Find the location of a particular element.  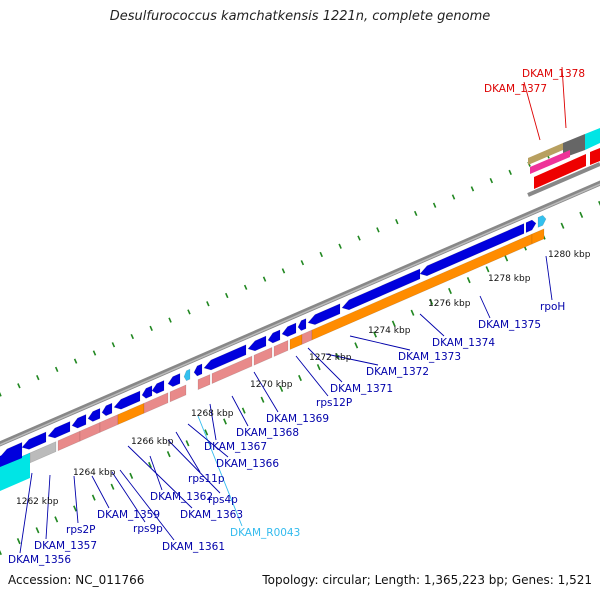

backbone-line is located at coordinates (563, 179).